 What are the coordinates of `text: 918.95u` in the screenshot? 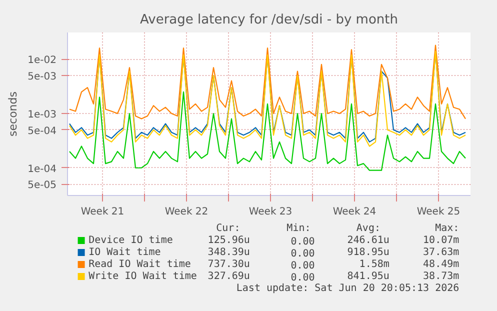 It's located at (368, 252).